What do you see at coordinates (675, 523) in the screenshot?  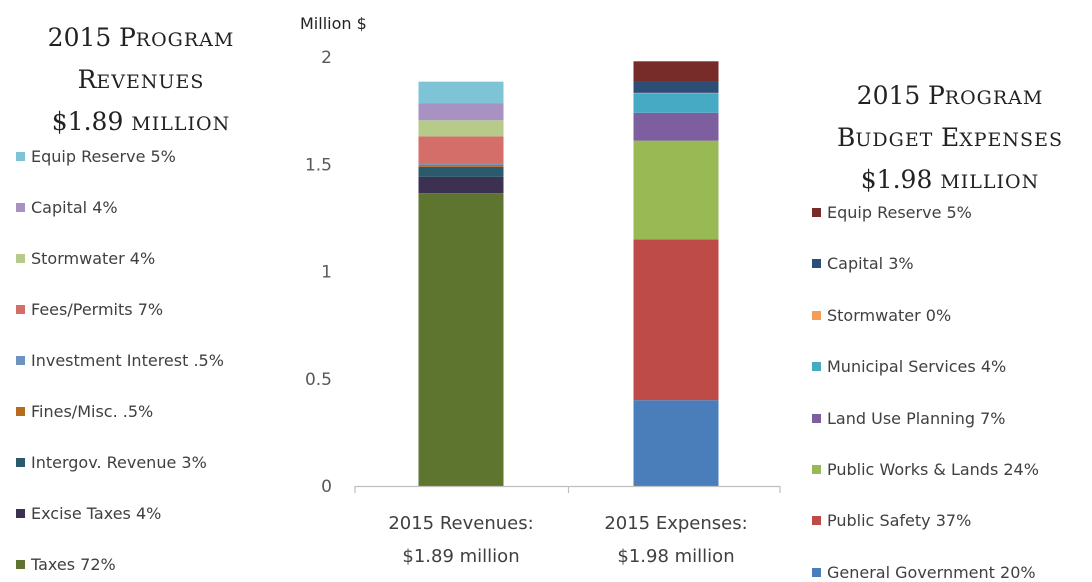 I see `x-category-label: 2015 Expenses:` at bounding box center [675, 523].